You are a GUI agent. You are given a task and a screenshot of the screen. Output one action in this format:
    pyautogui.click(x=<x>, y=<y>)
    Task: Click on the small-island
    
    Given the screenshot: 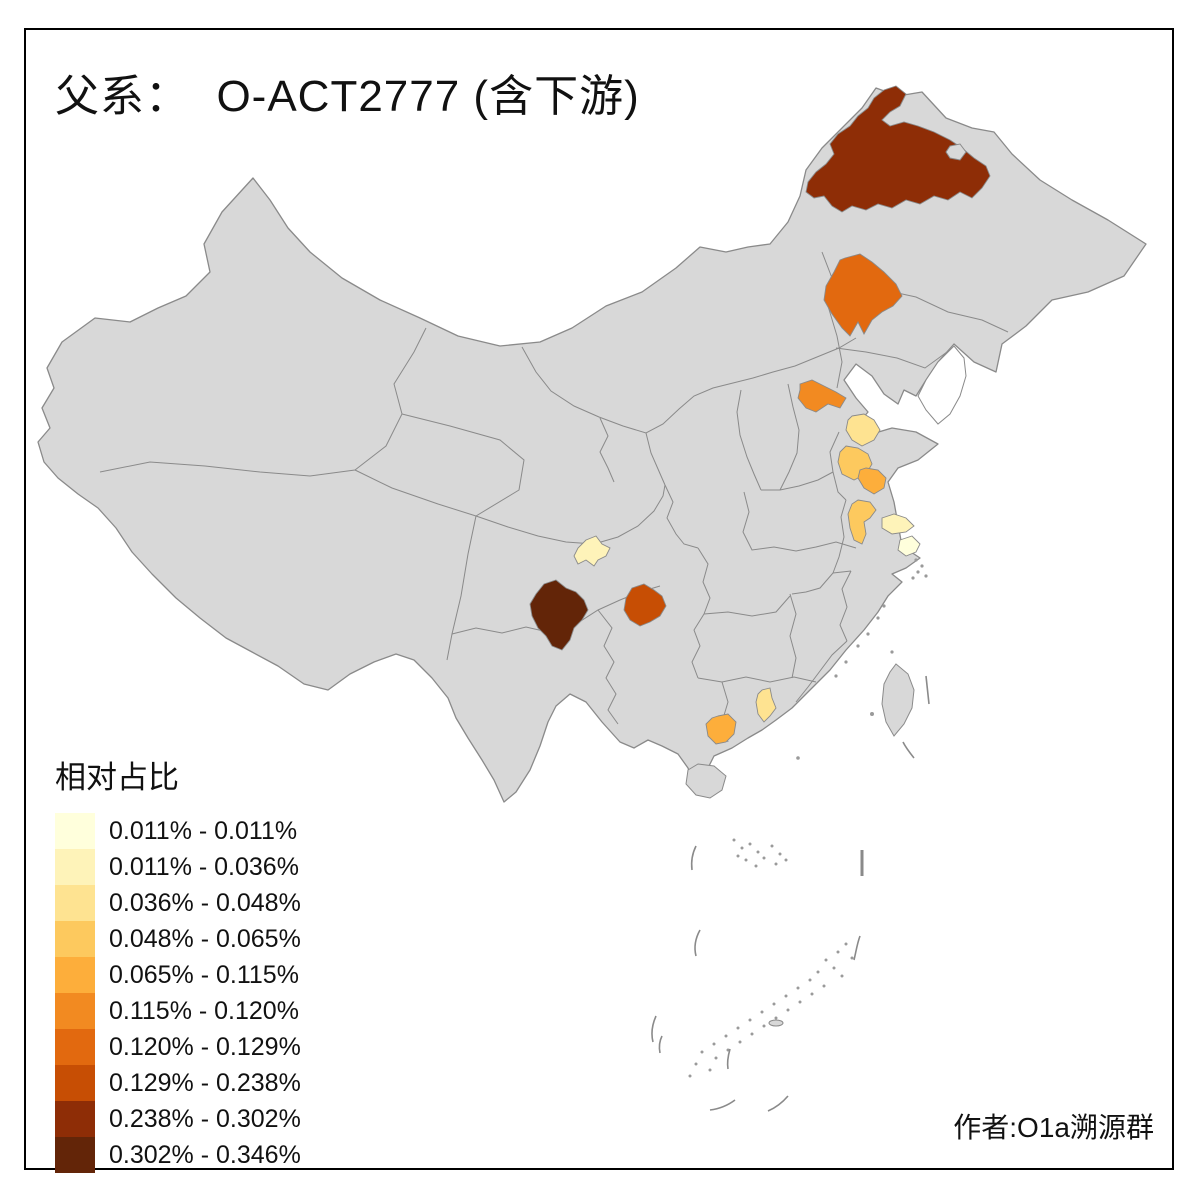 What is the action you would take?
    pyautogui.click(x=776, y=1023)
    